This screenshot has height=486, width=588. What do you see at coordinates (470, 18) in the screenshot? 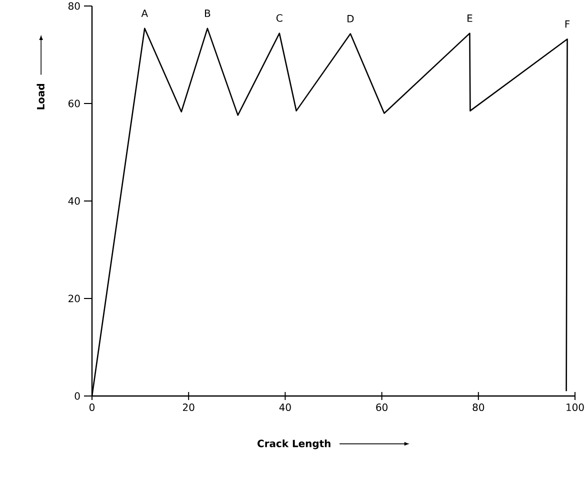
I see `annotation: E` at bounding box center [470, 18].